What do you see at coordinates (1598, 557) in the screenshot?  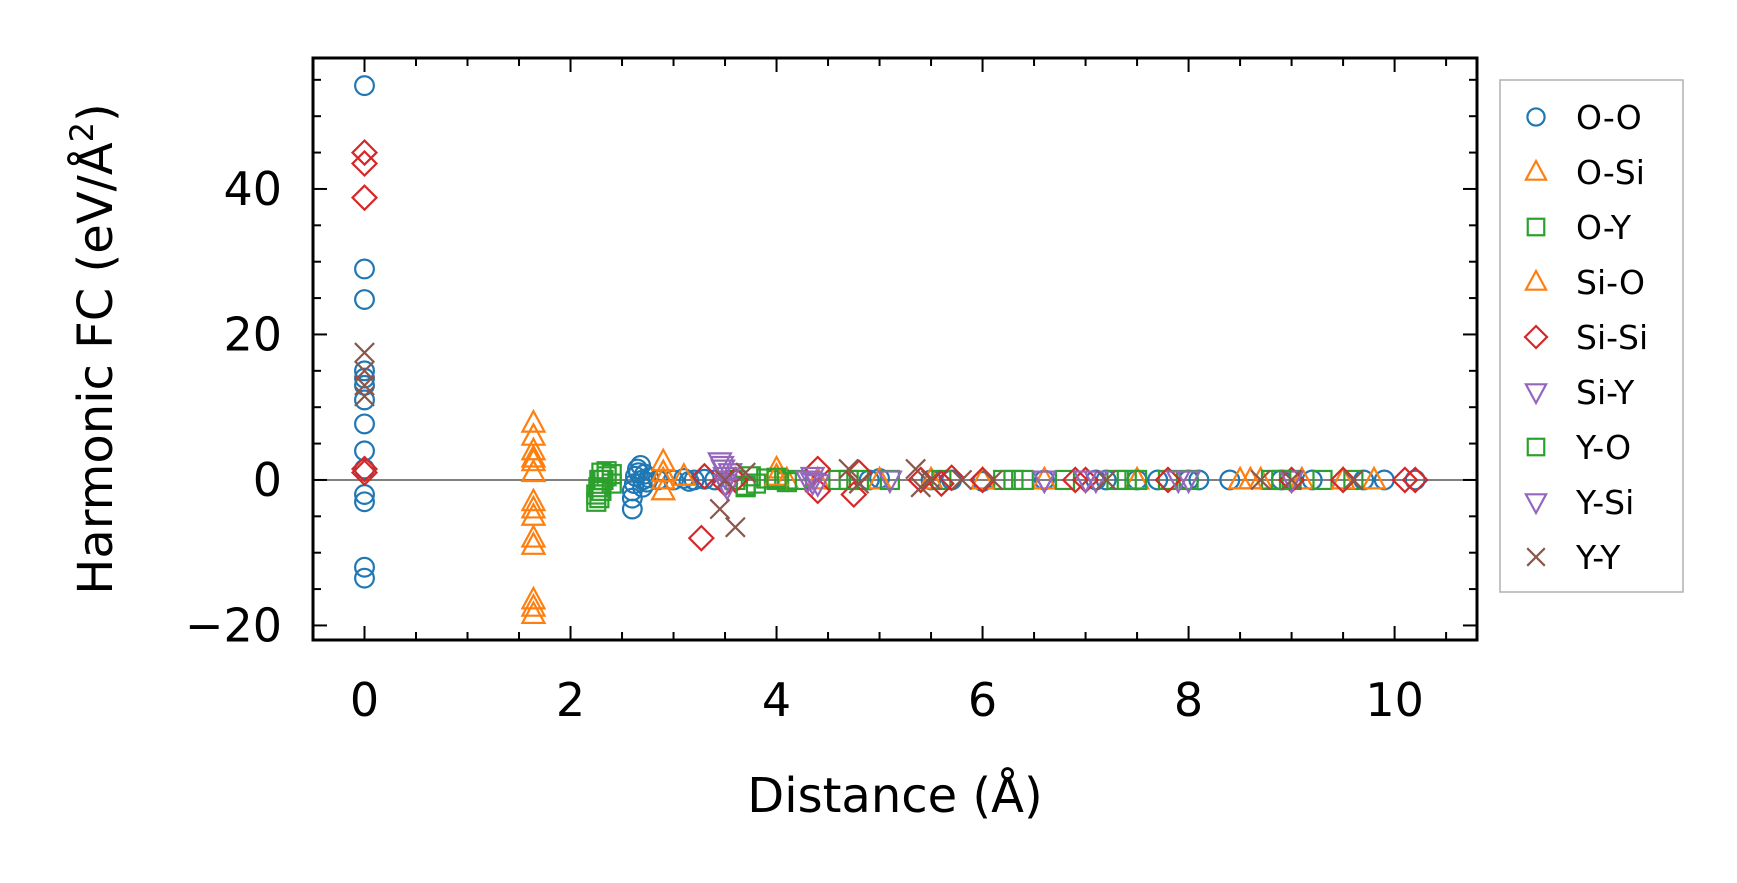 I see `legend-label: Y-Y` at bounding box center [1598, 557].